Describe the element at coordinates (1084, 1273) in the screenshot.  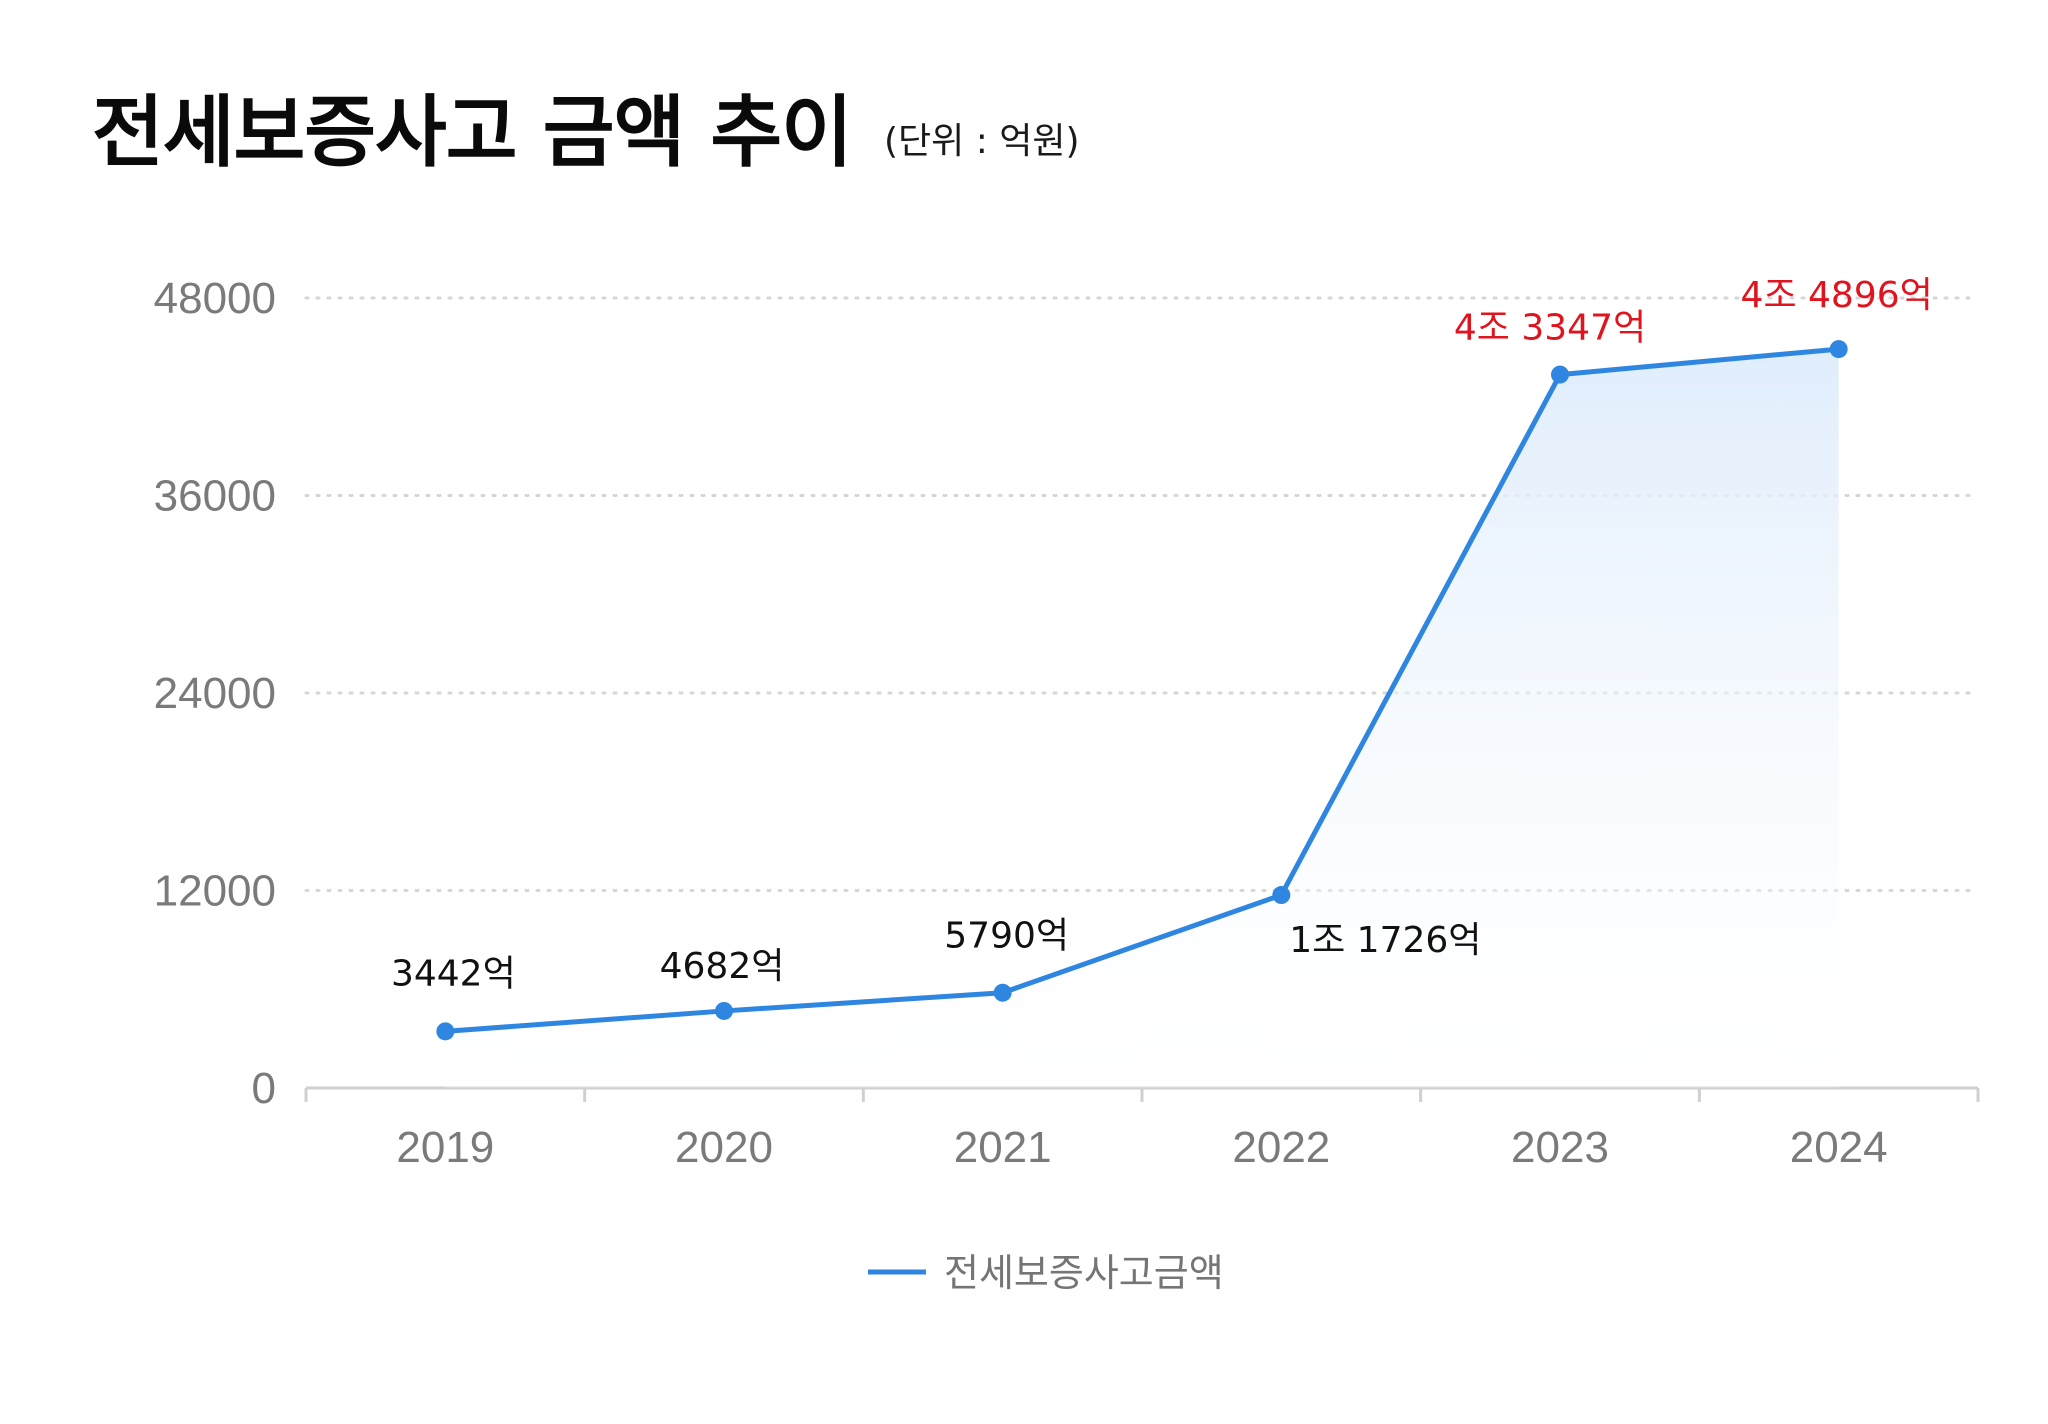
I see `legend-label: 전세보증사고금액` at that location.